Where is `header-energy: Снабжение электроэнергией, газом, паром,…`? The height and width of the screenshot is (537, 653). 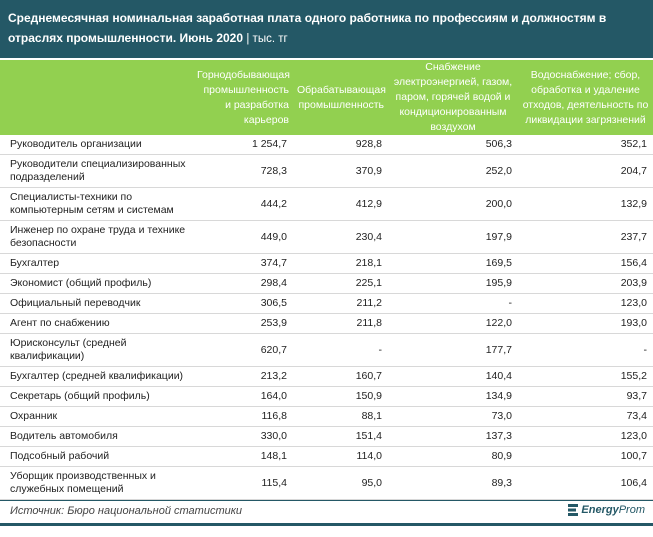 header-energy: Снабжение электроэнергией, газом, паром,… is located at coordinates (453, 97).